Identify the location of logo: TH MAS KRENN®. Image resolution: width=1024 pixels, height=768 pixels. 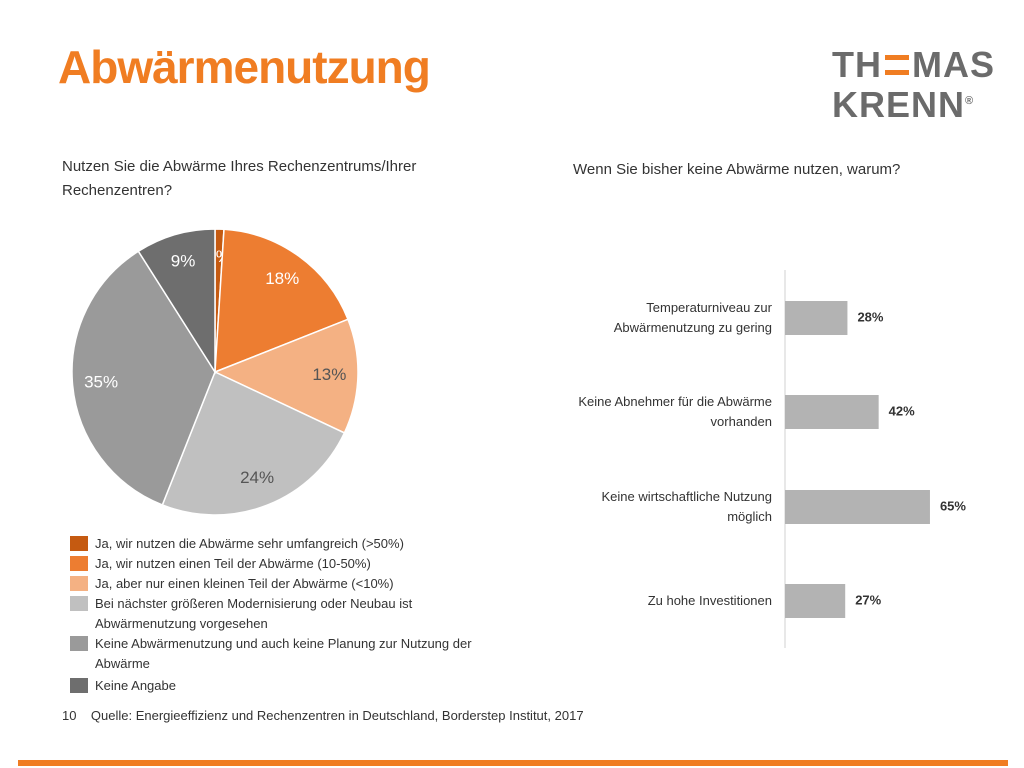
(913, 84).